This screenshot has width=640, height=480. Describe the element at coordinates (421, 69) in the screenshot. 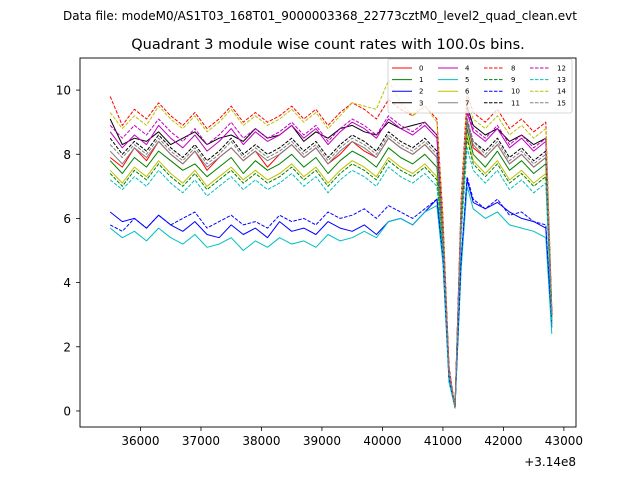

I see `legend-label-0: 0` at that location.